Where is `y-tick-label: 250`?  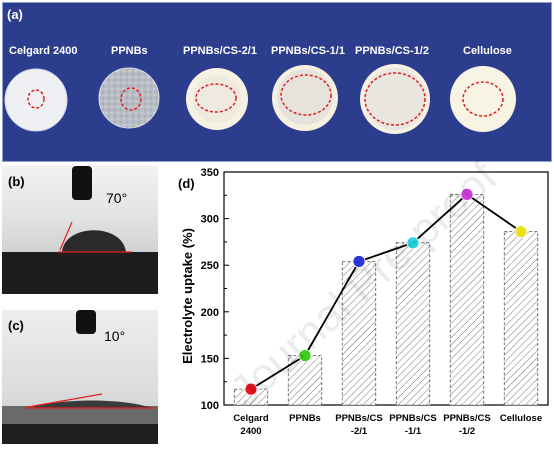
y-tick-label: 250 is located at coordinates (210, 266).